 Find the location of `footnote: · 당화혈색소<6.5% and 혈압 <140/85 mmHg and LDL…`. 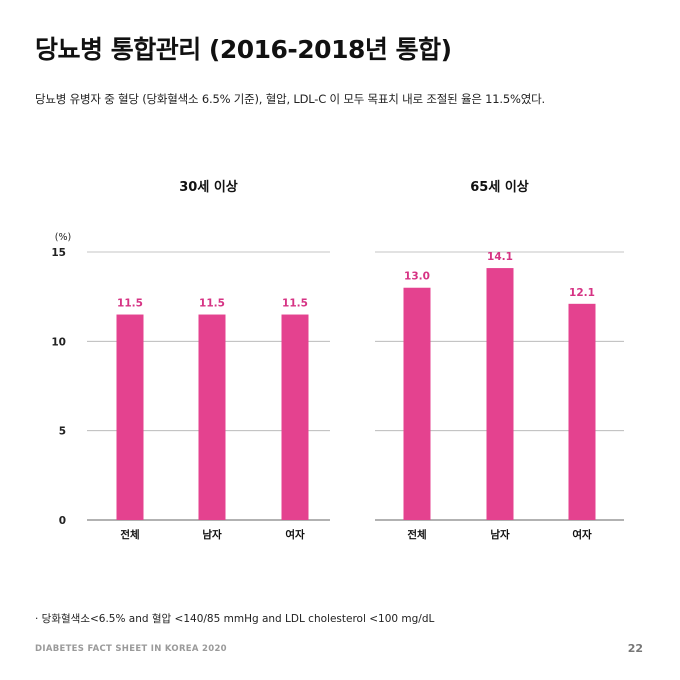

footnote: · 당화혈색소<6.5% and 혈압 <140/85 mmHg and LDL… is located at coordinates (235, 619).